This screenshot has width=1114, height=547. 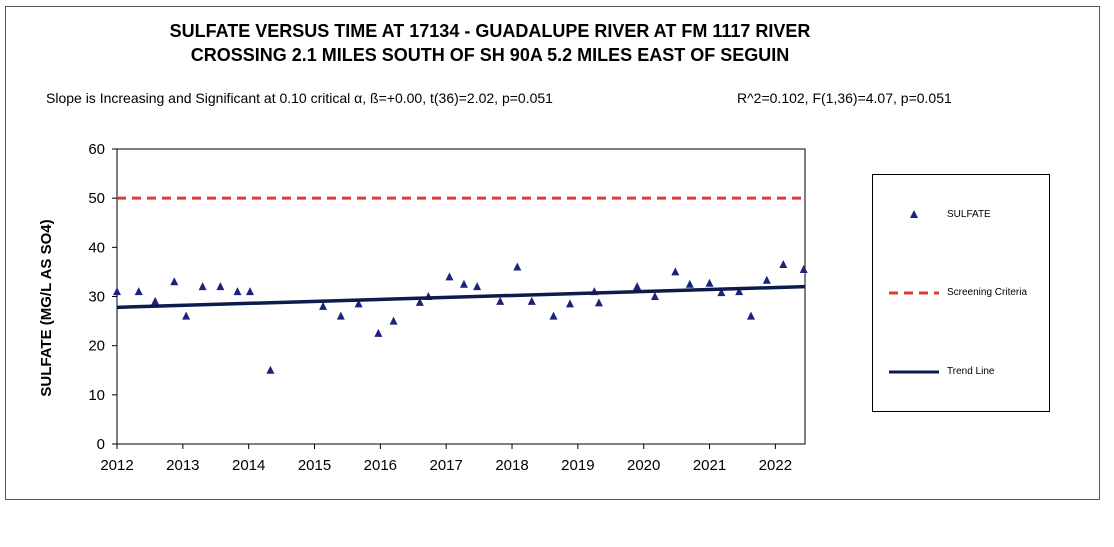 What do you see at coordinates (914, 292) in the screenshot?
I see `legend-symbols` at bounding box center [914, 292].